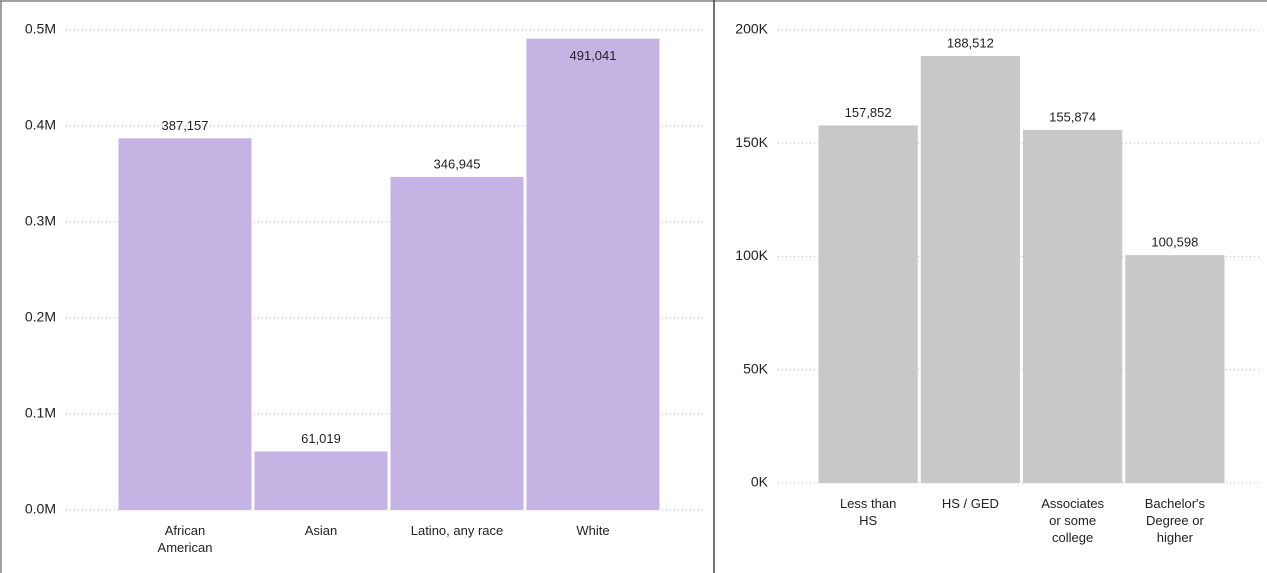 This screenshot has height=573, width=1267. I want to click on y-tick-label: 0.0M, so click(40, 509).